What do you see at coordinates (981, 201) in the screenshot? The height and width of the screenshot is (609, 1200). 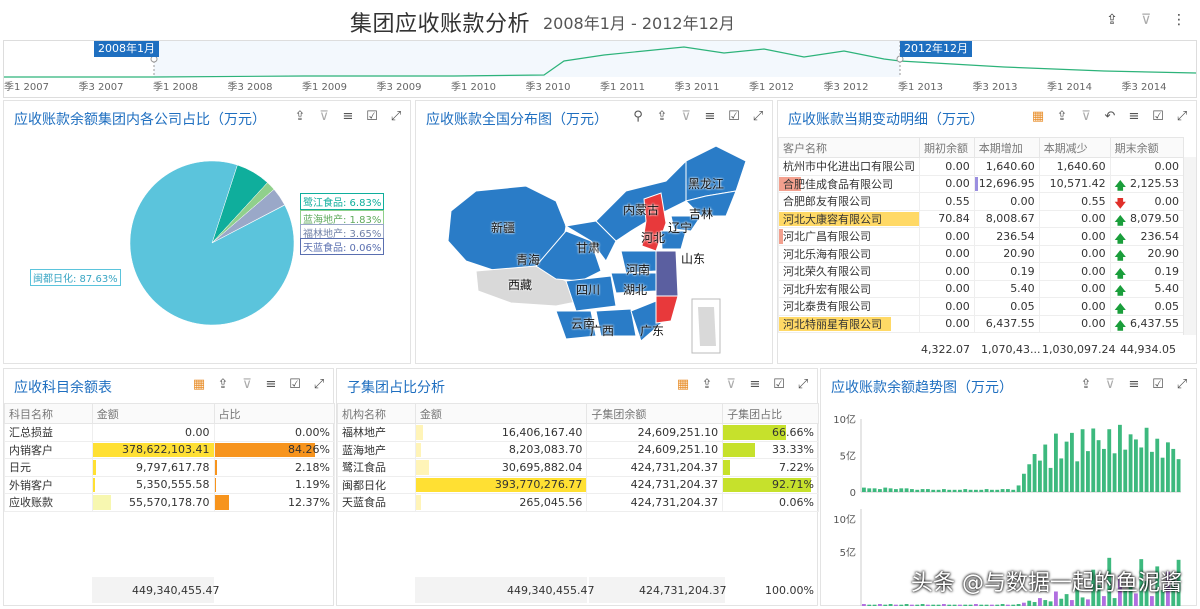 I see `table-row: 合肥郎友有限公司 0.55 0.00 0.55 🡇 0.00` at bounding box center [981, 201].